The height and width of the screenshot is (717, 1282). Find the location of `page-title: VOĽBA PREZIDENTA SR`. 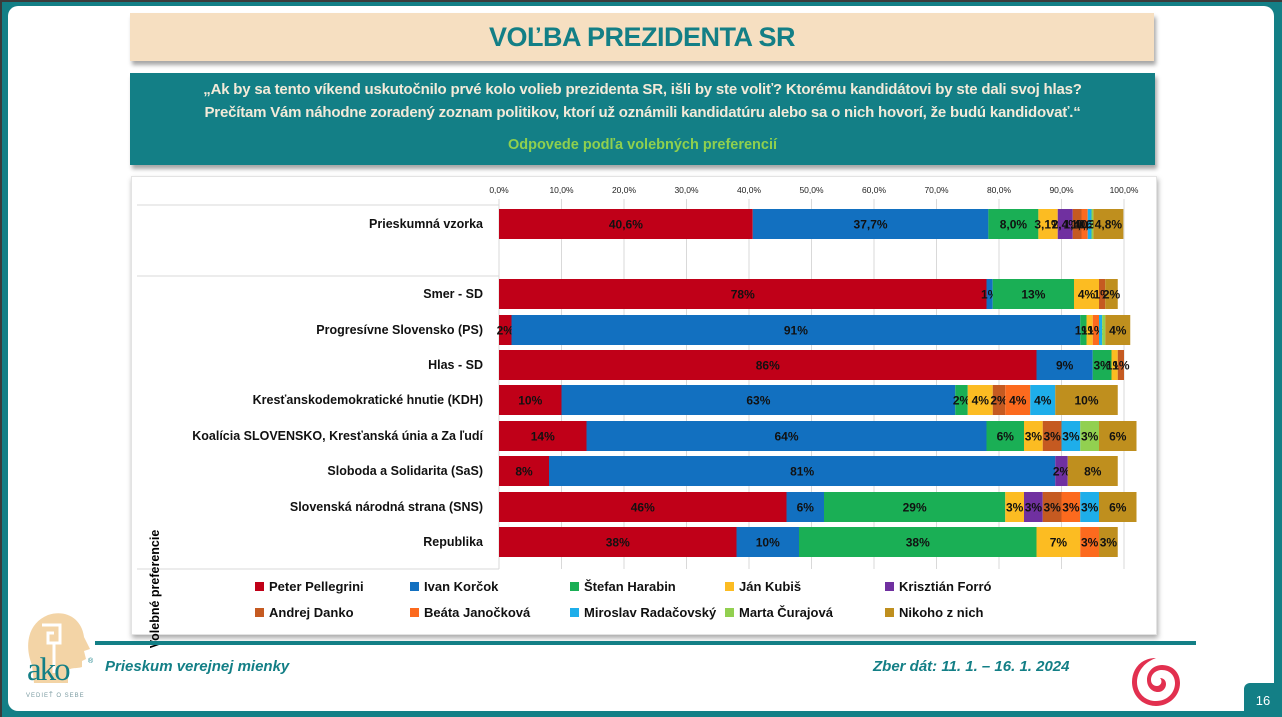

page-title: VOĽBA PREZIDENTA SR is located at coordinates (642, 36).